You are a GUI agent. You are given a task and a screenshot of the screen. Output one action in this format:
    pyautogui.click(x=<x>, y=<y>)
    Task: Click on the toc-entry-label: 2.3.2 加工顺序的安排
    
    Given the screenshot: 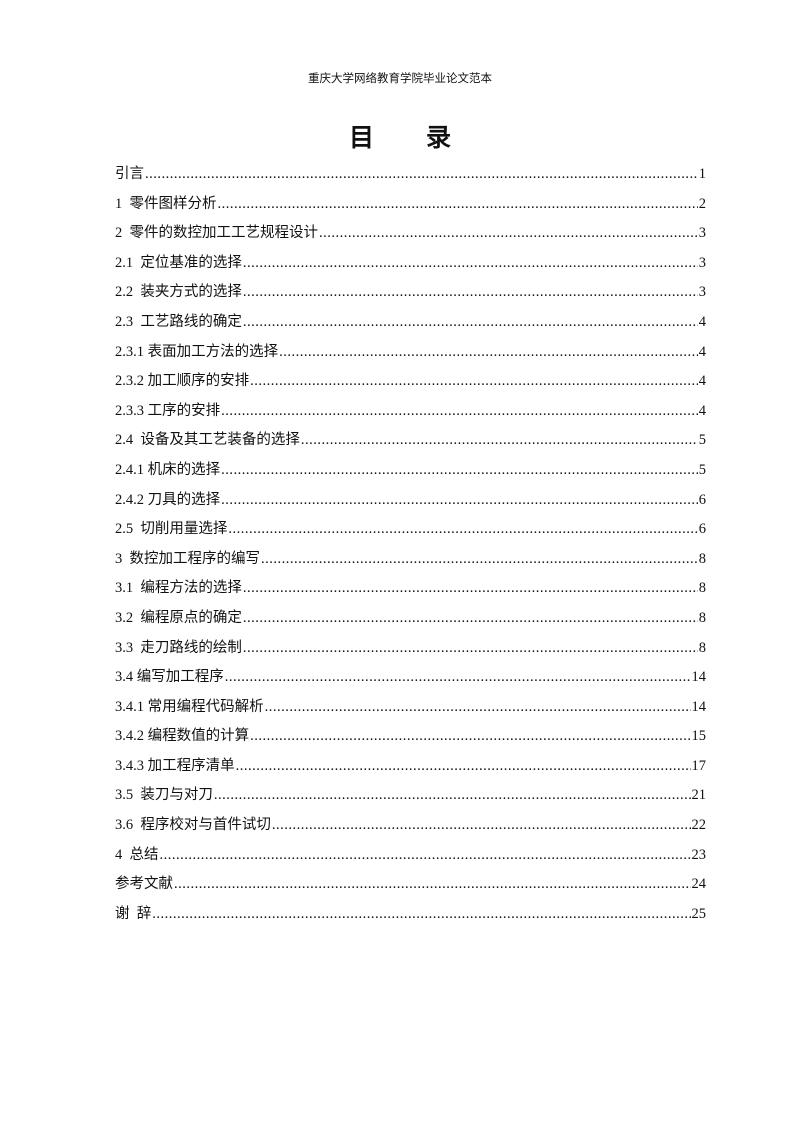 What is the action you would take?
    pyautogui.click(x=182, y=381)
    